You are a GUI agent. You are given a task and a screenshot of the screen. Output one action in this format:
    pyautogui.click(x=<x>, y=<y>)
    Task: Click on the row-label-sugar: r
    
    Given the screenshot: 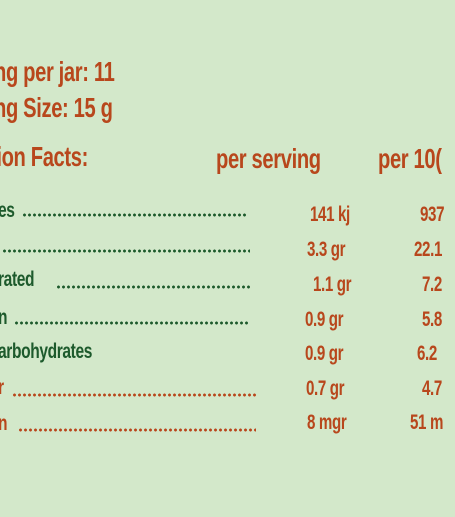 What is the action you would take?
    pyautogui.click(x=2, y=388)
    